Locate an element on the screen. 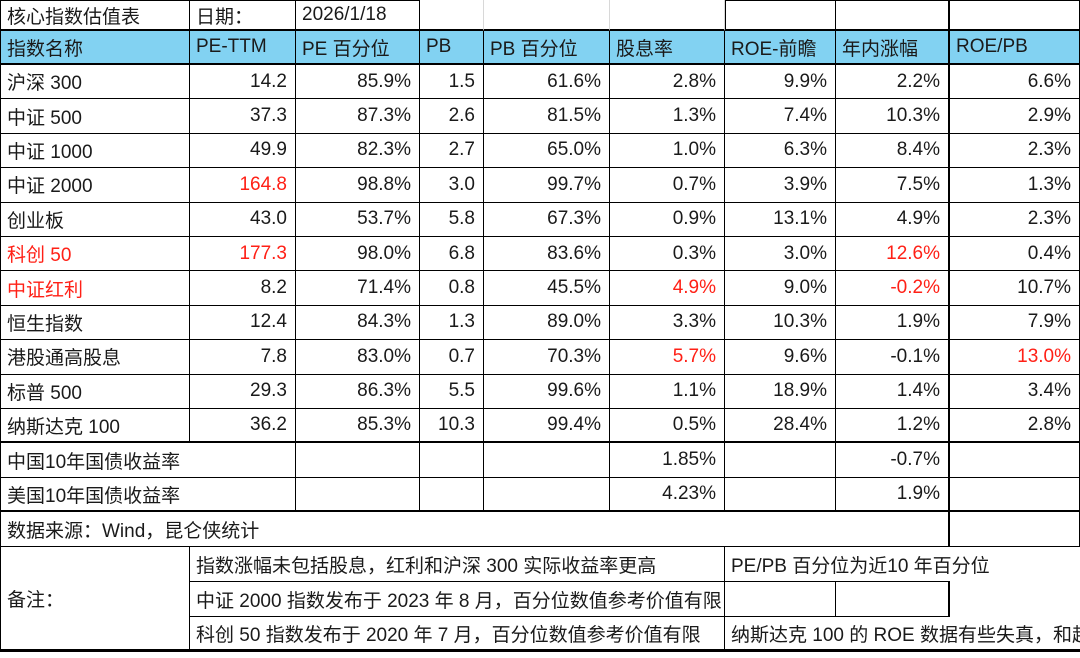  value-cell: 10.3 is located at coordinates (452, 426).